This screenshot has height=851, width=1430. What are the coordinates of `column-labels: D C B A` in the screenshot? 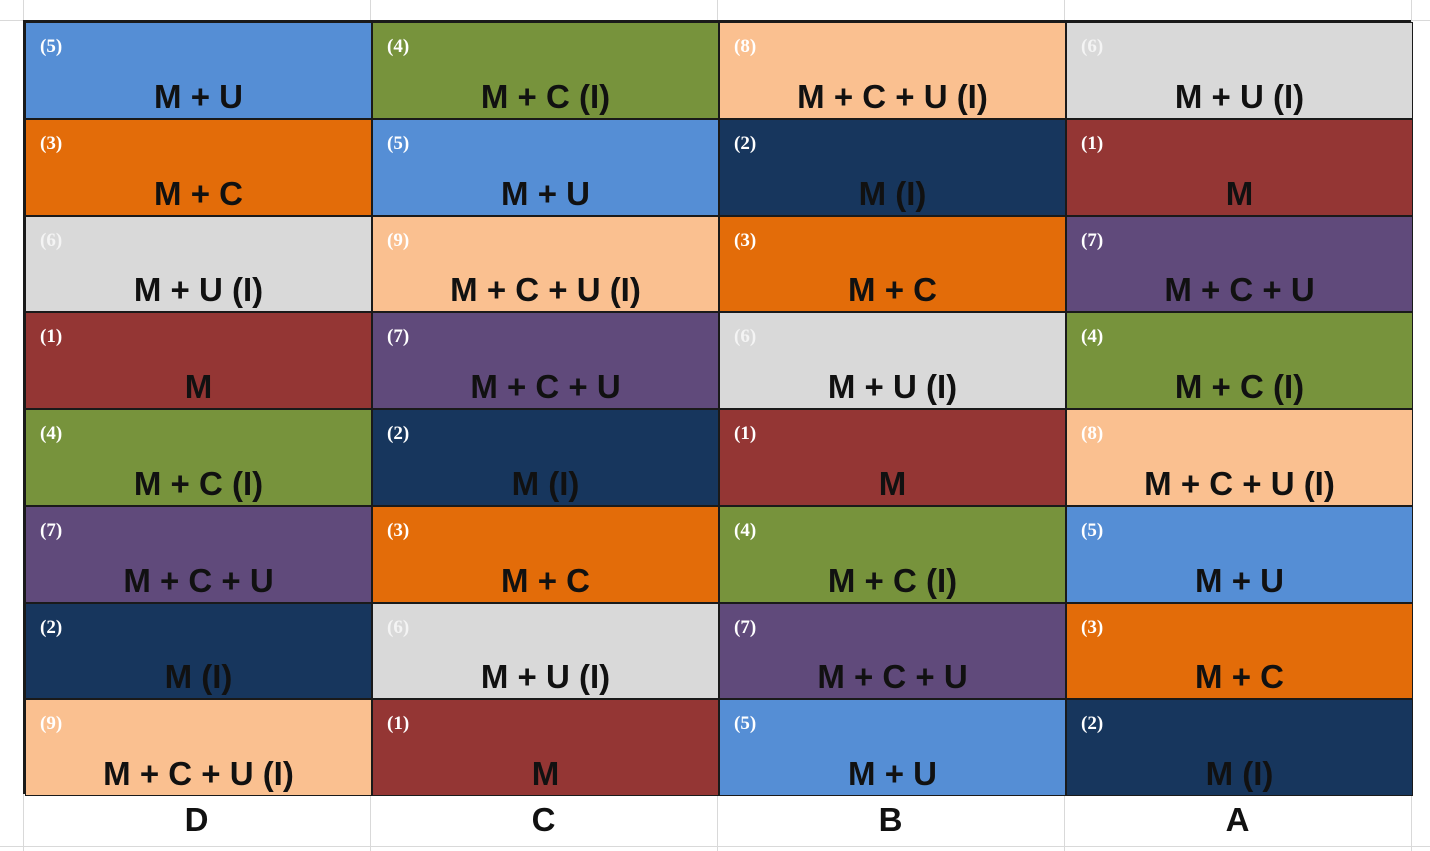 It's located at (717, 820).